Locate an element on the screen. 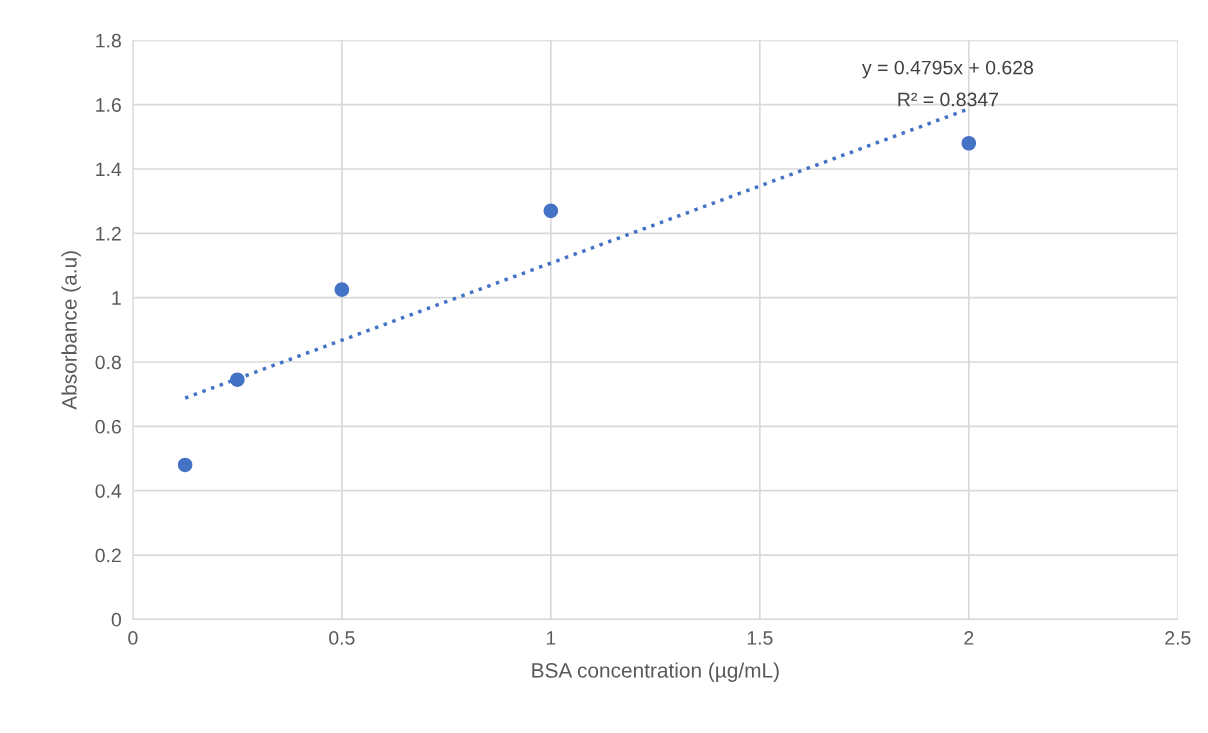 This screenshot has width=1208, height=733. y-tick-label: 0.8 is located at coordinates (108, 362).